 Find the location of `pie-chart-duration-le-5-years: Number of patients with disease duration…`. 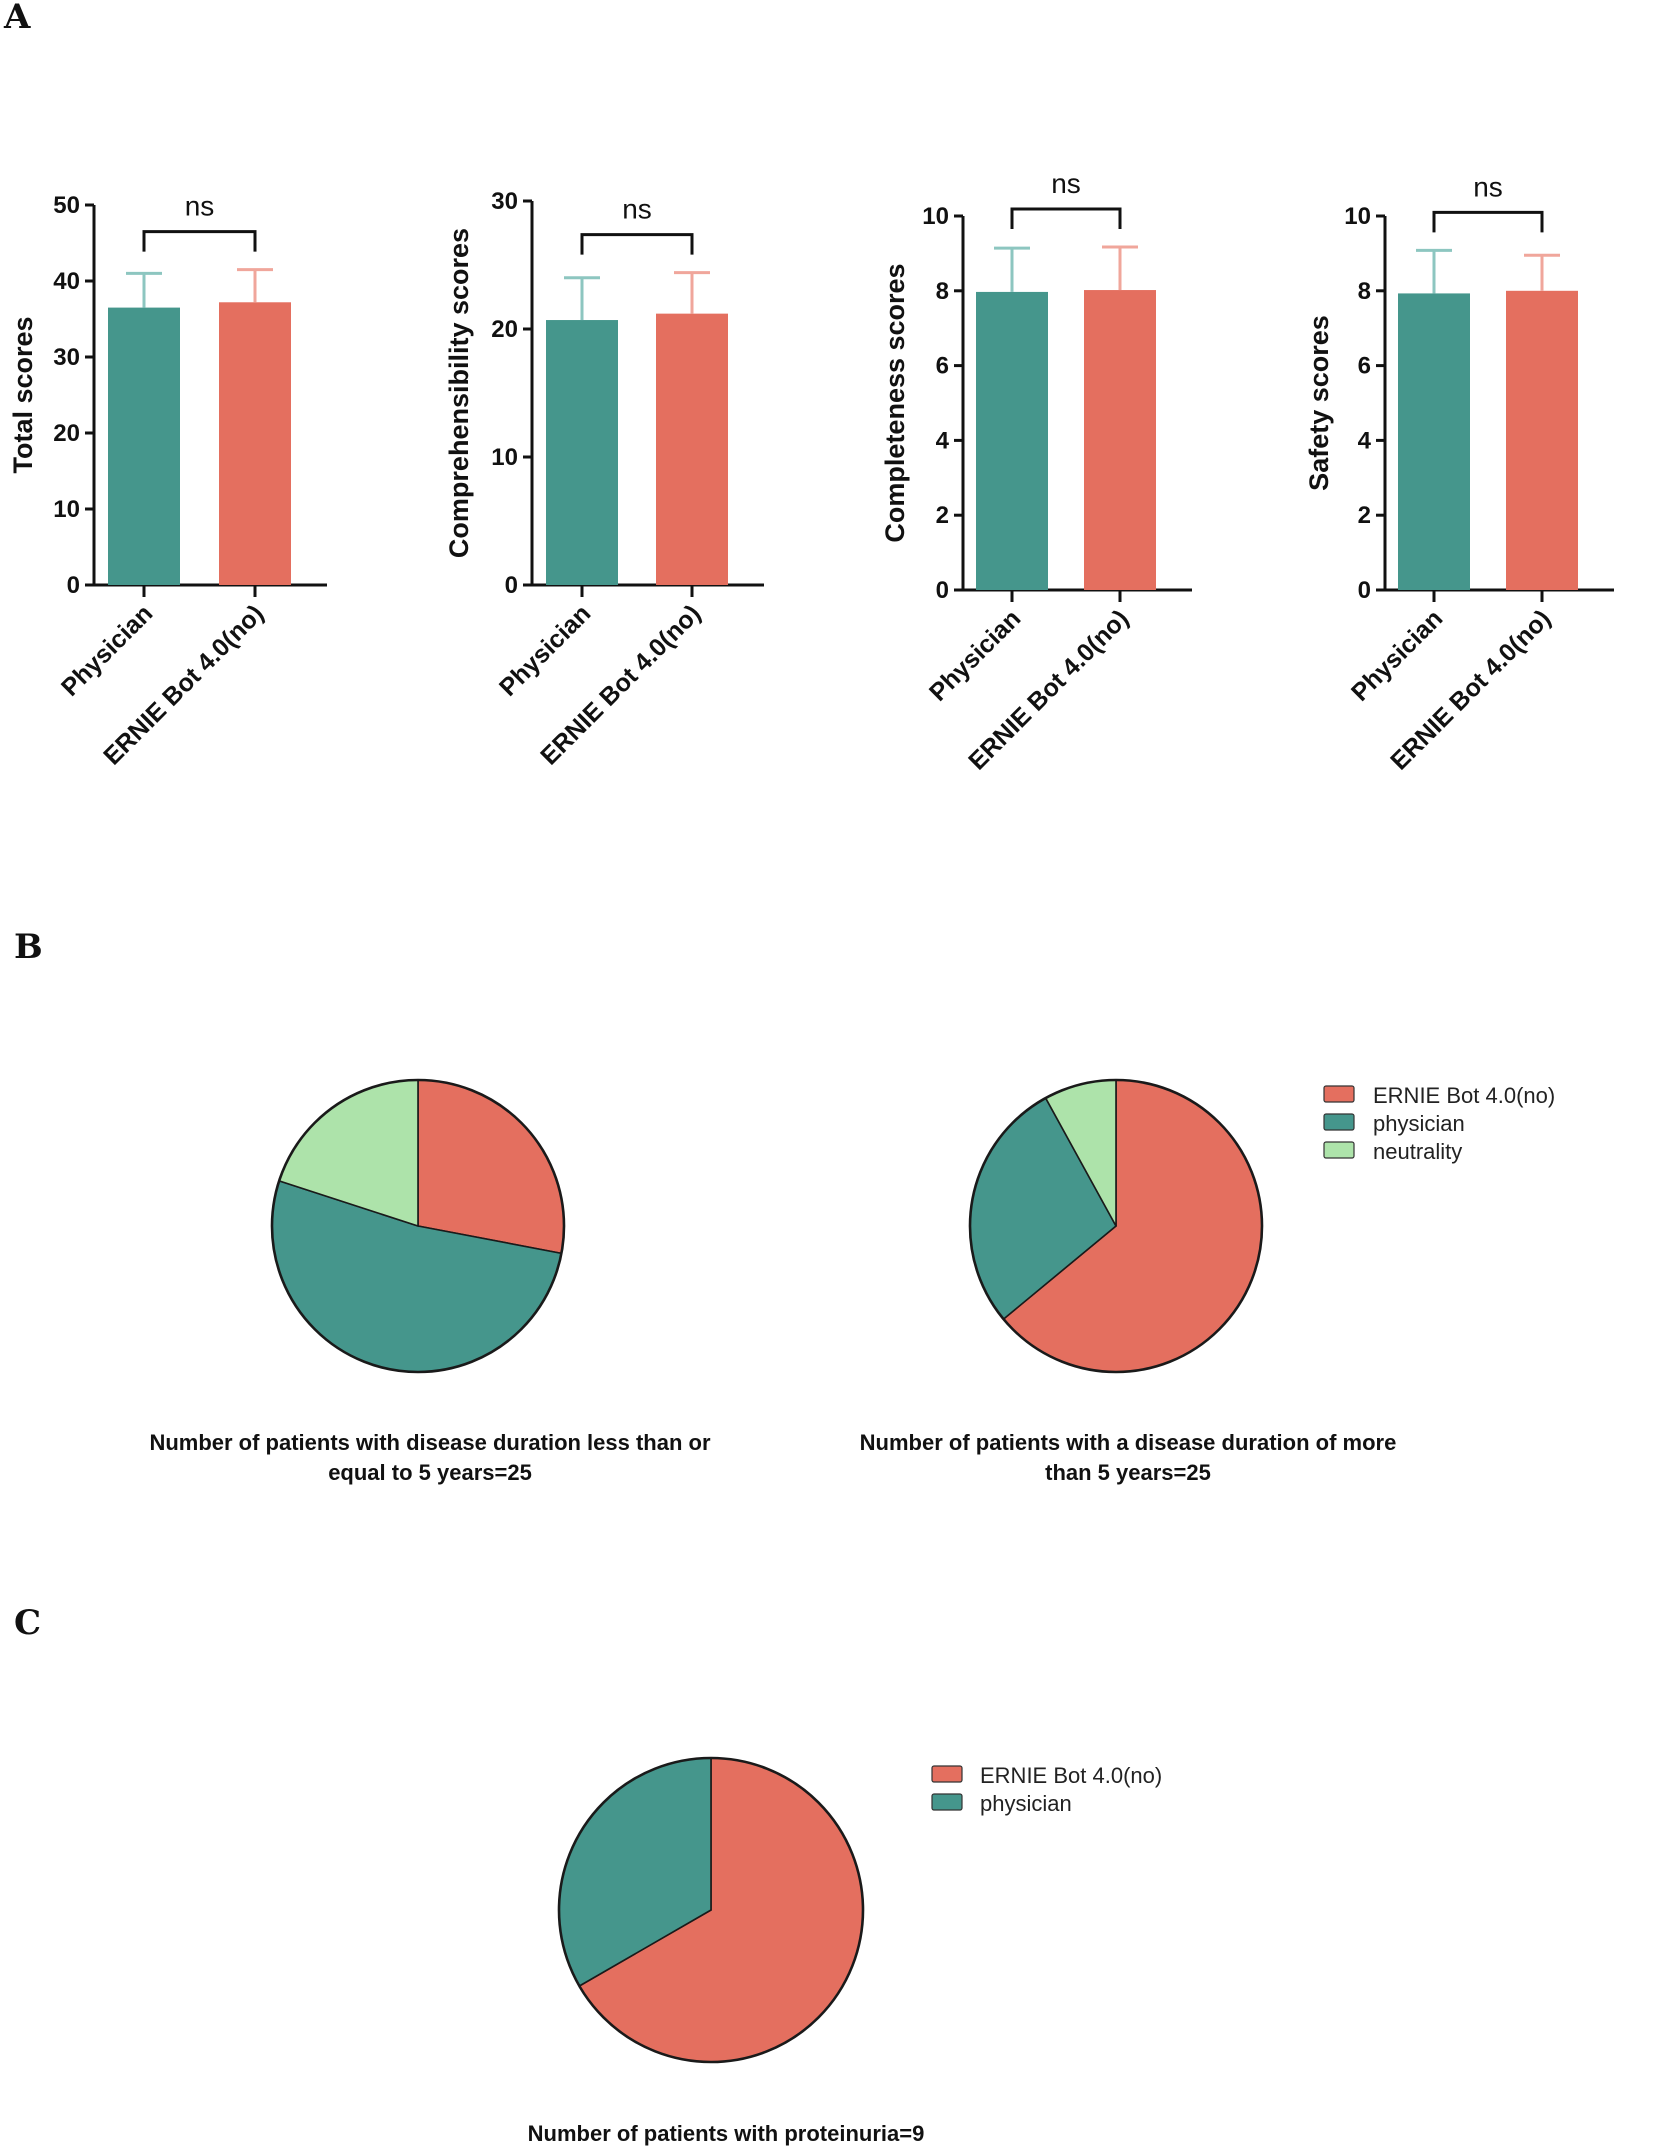

pie-chart-duration-le-5-years: Number of patients with disease duration… is located at coordinates (430, 1281).